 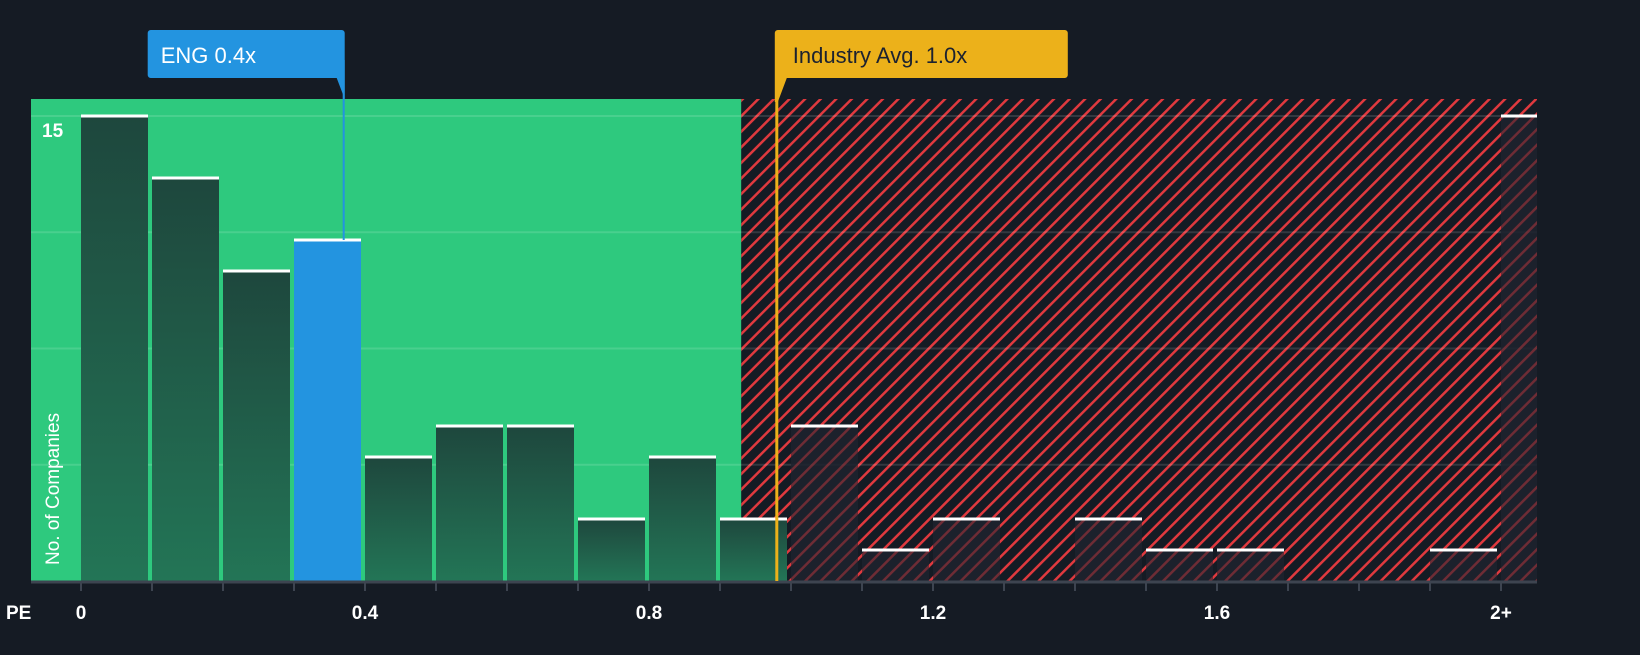 What do you see at coordinates (1217, 613) in the screenshot?
I see `x-tick-label: 1.6` at bounding box center [1217, 613].